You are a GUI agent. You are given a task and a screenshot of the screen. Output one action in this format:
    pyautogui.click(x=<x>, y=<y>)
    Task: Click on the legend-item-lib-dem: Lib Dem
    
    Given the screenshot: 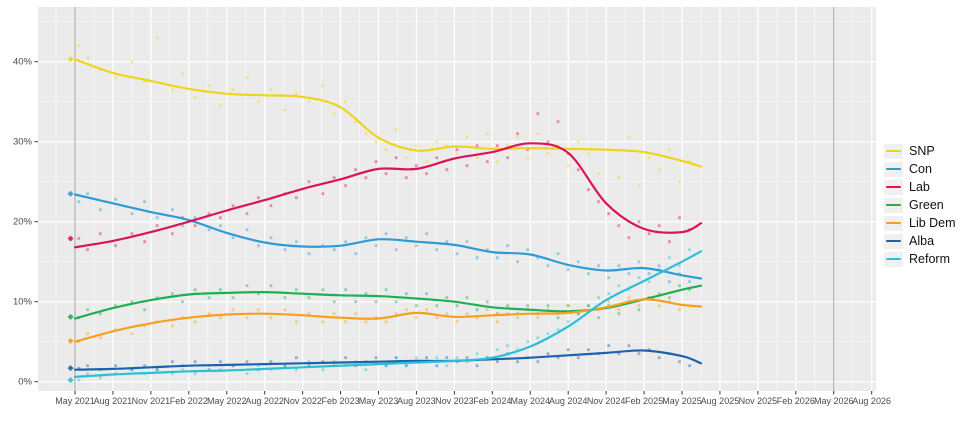 What is the action you would take?
    pyautogui.click(x=920, y=223)
    